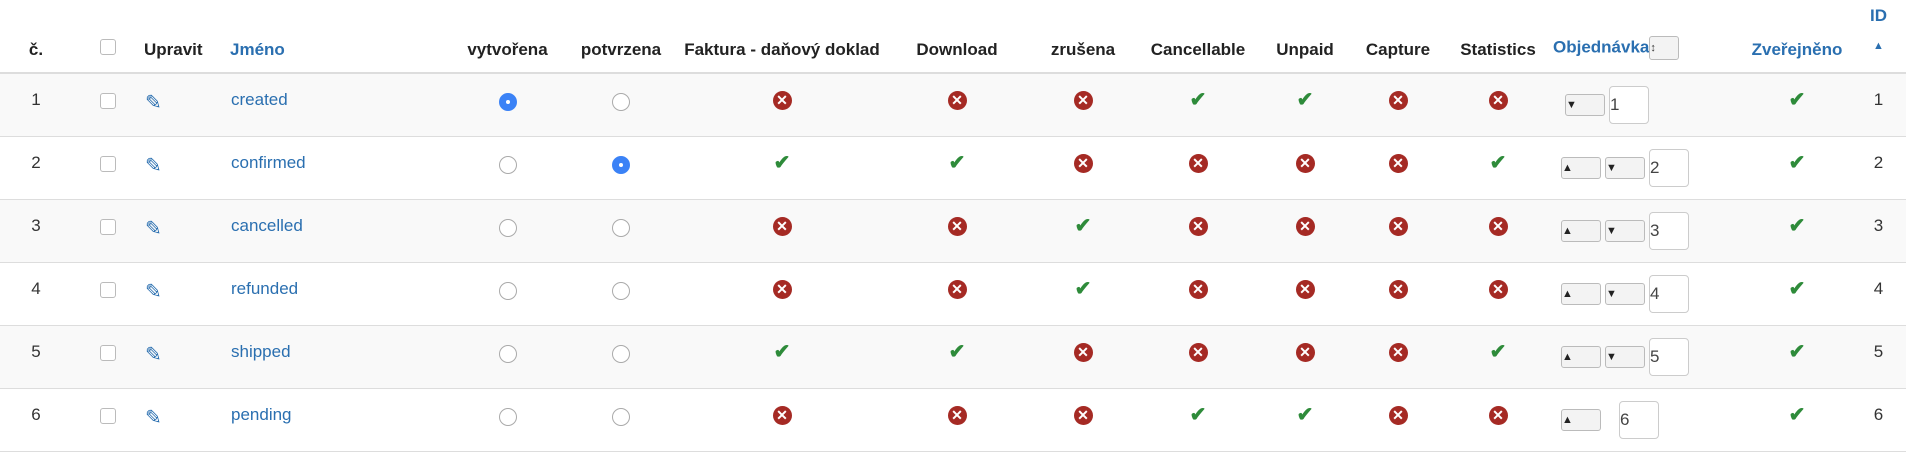 This screenshot has width=1920, height=452. I want to click on name-cell: cancelled, so click(340, 231).